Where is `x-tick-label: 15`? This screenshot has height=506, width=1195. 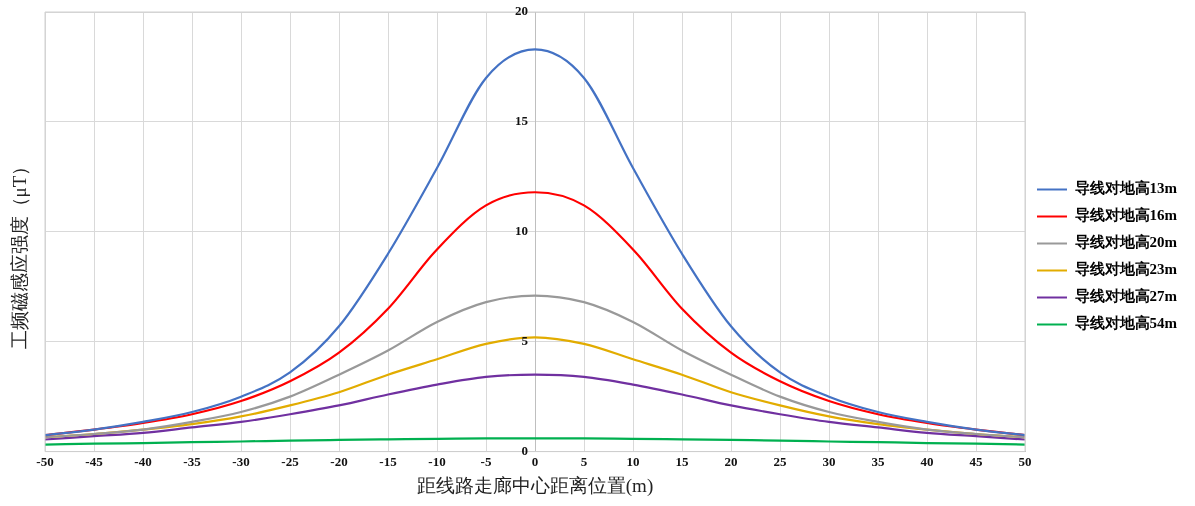 x-tick-label: 15 is located at coordinates (682, 461).